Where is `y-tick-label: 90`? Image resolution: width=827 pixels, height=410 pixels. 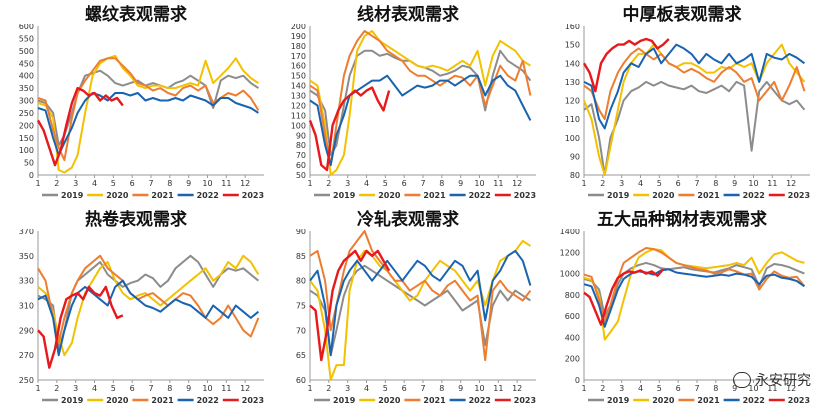
y-tick-label: 90 is located at coordinates (301, 135).